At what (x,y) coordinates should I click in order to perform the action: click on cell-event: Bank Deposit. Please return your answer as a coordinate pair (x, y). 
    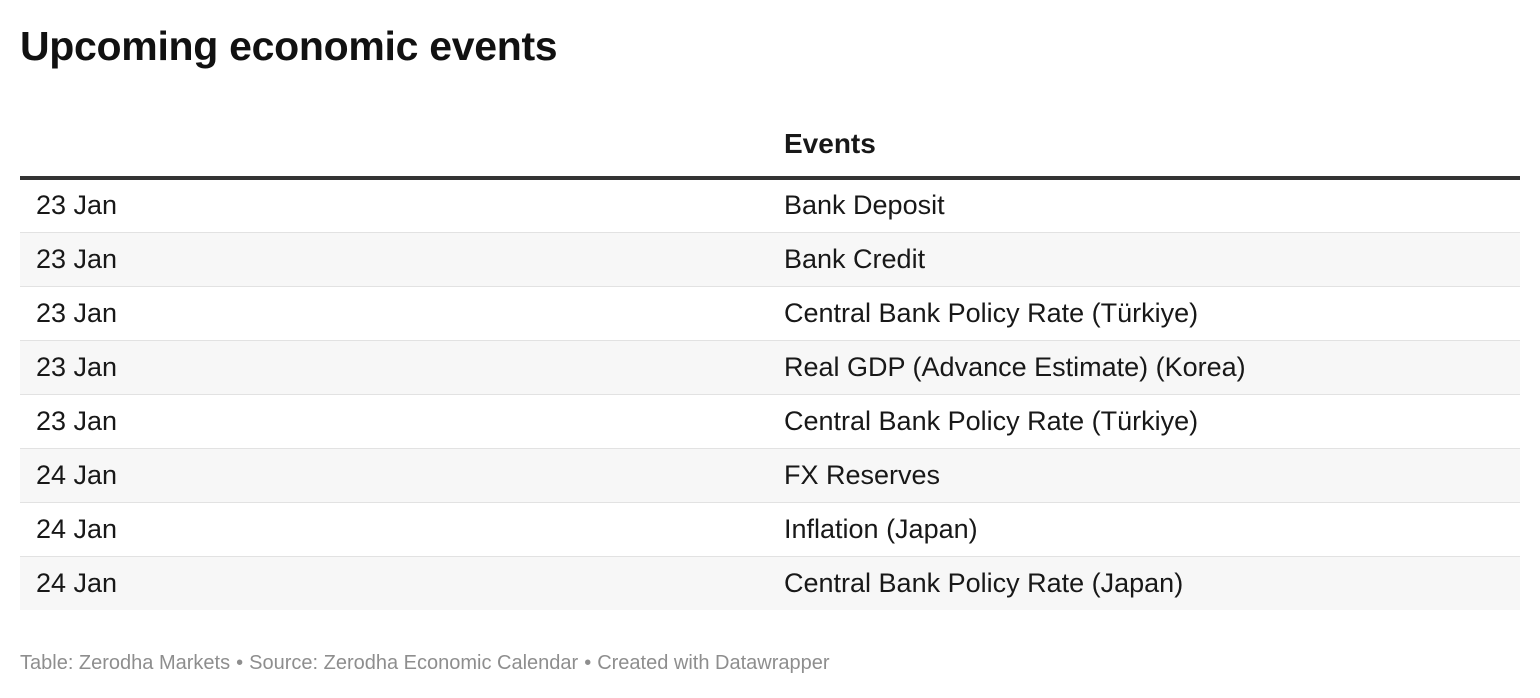
    Looking at the image, I should click on (1144, 205).